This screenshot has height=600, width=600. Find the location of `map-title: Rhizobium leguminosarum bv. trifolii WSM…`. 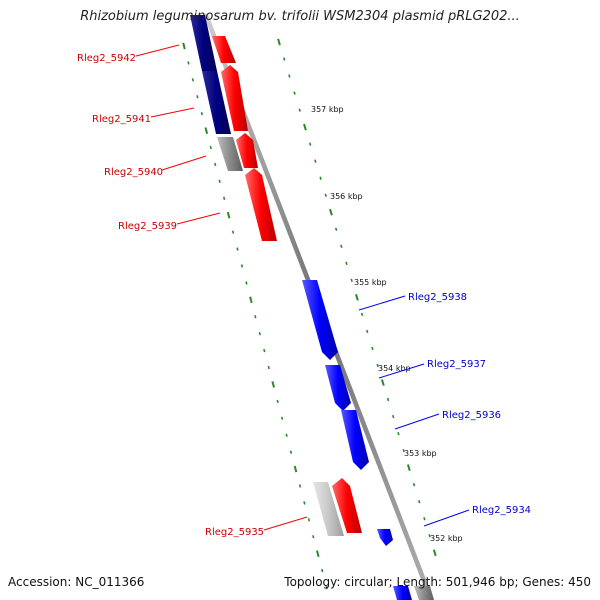

map-title: Rhizobium leguminosarum bv. trifolii WSM… is located at coordinates (300, 16).